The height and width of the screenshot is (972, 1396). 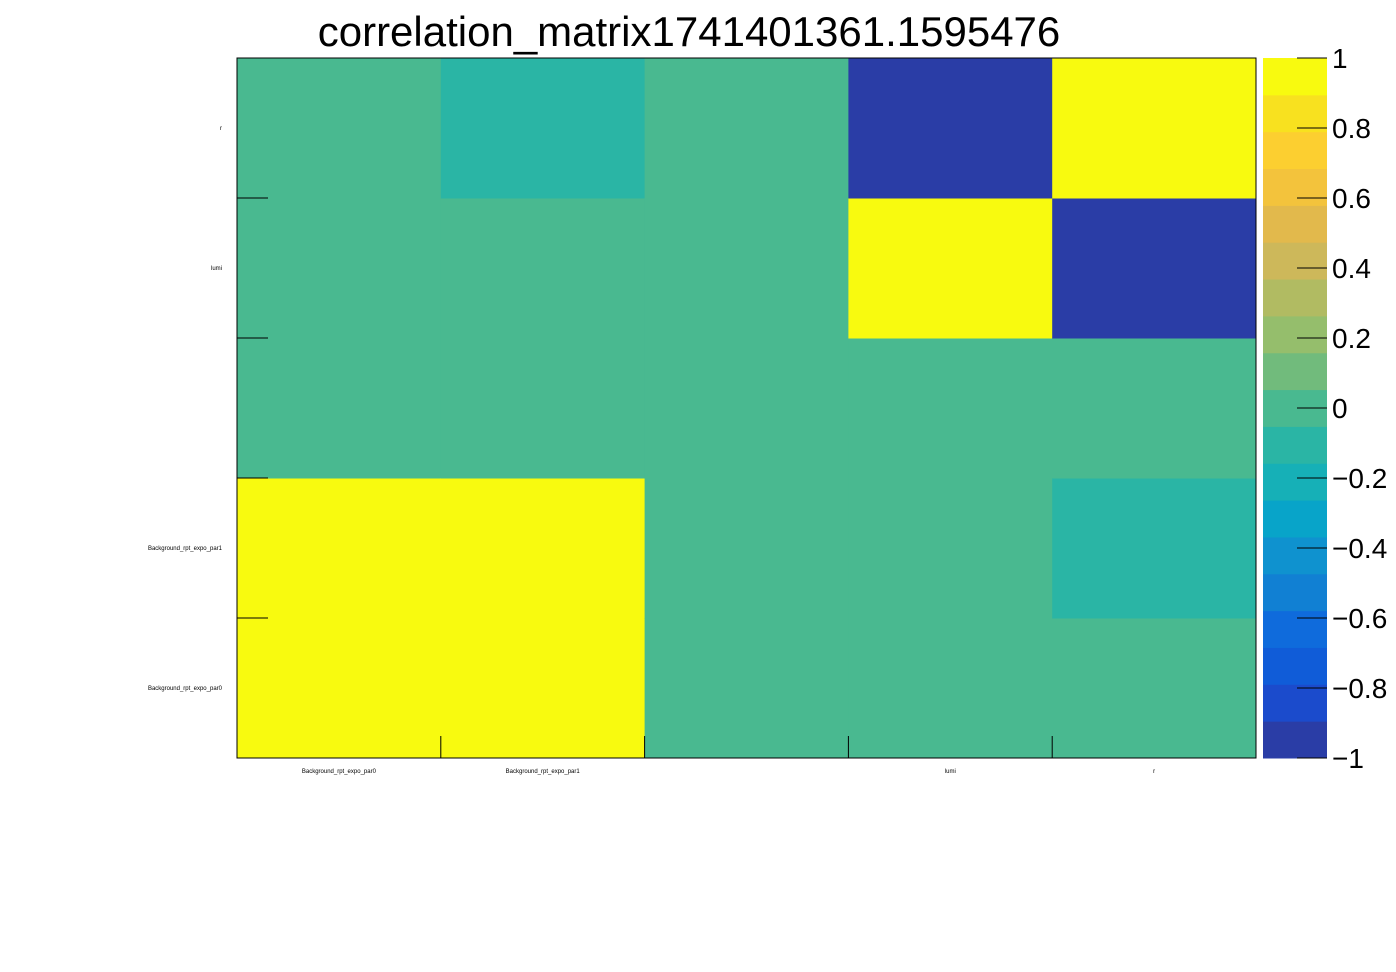 What do you see at coordinates (1351, 268) in the screenshot?
I see `colorbar-tick-label: 0.4` at bounding box center [1351, 268].